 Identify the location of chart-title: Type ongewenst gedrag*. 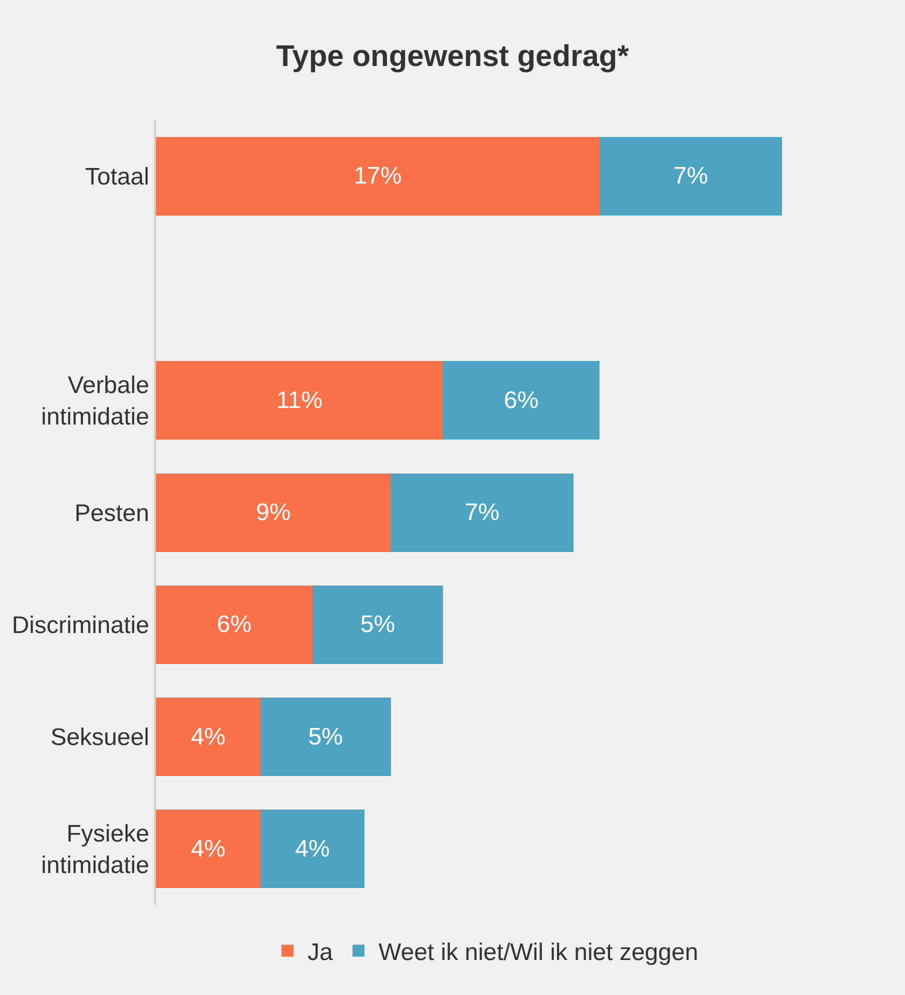
(453, 56).